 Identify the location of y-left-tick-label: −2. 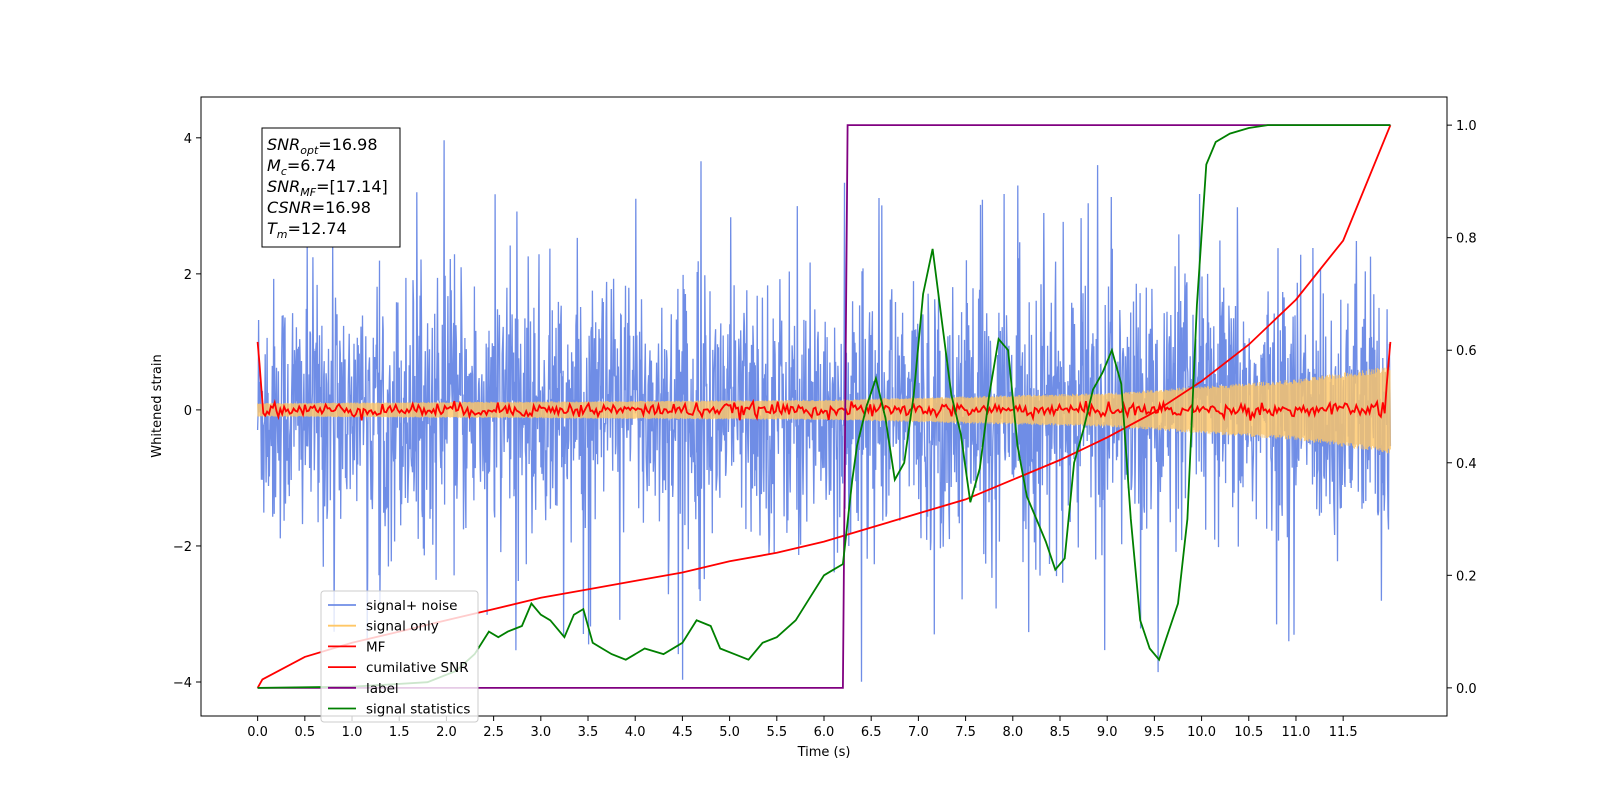
(182, 547).